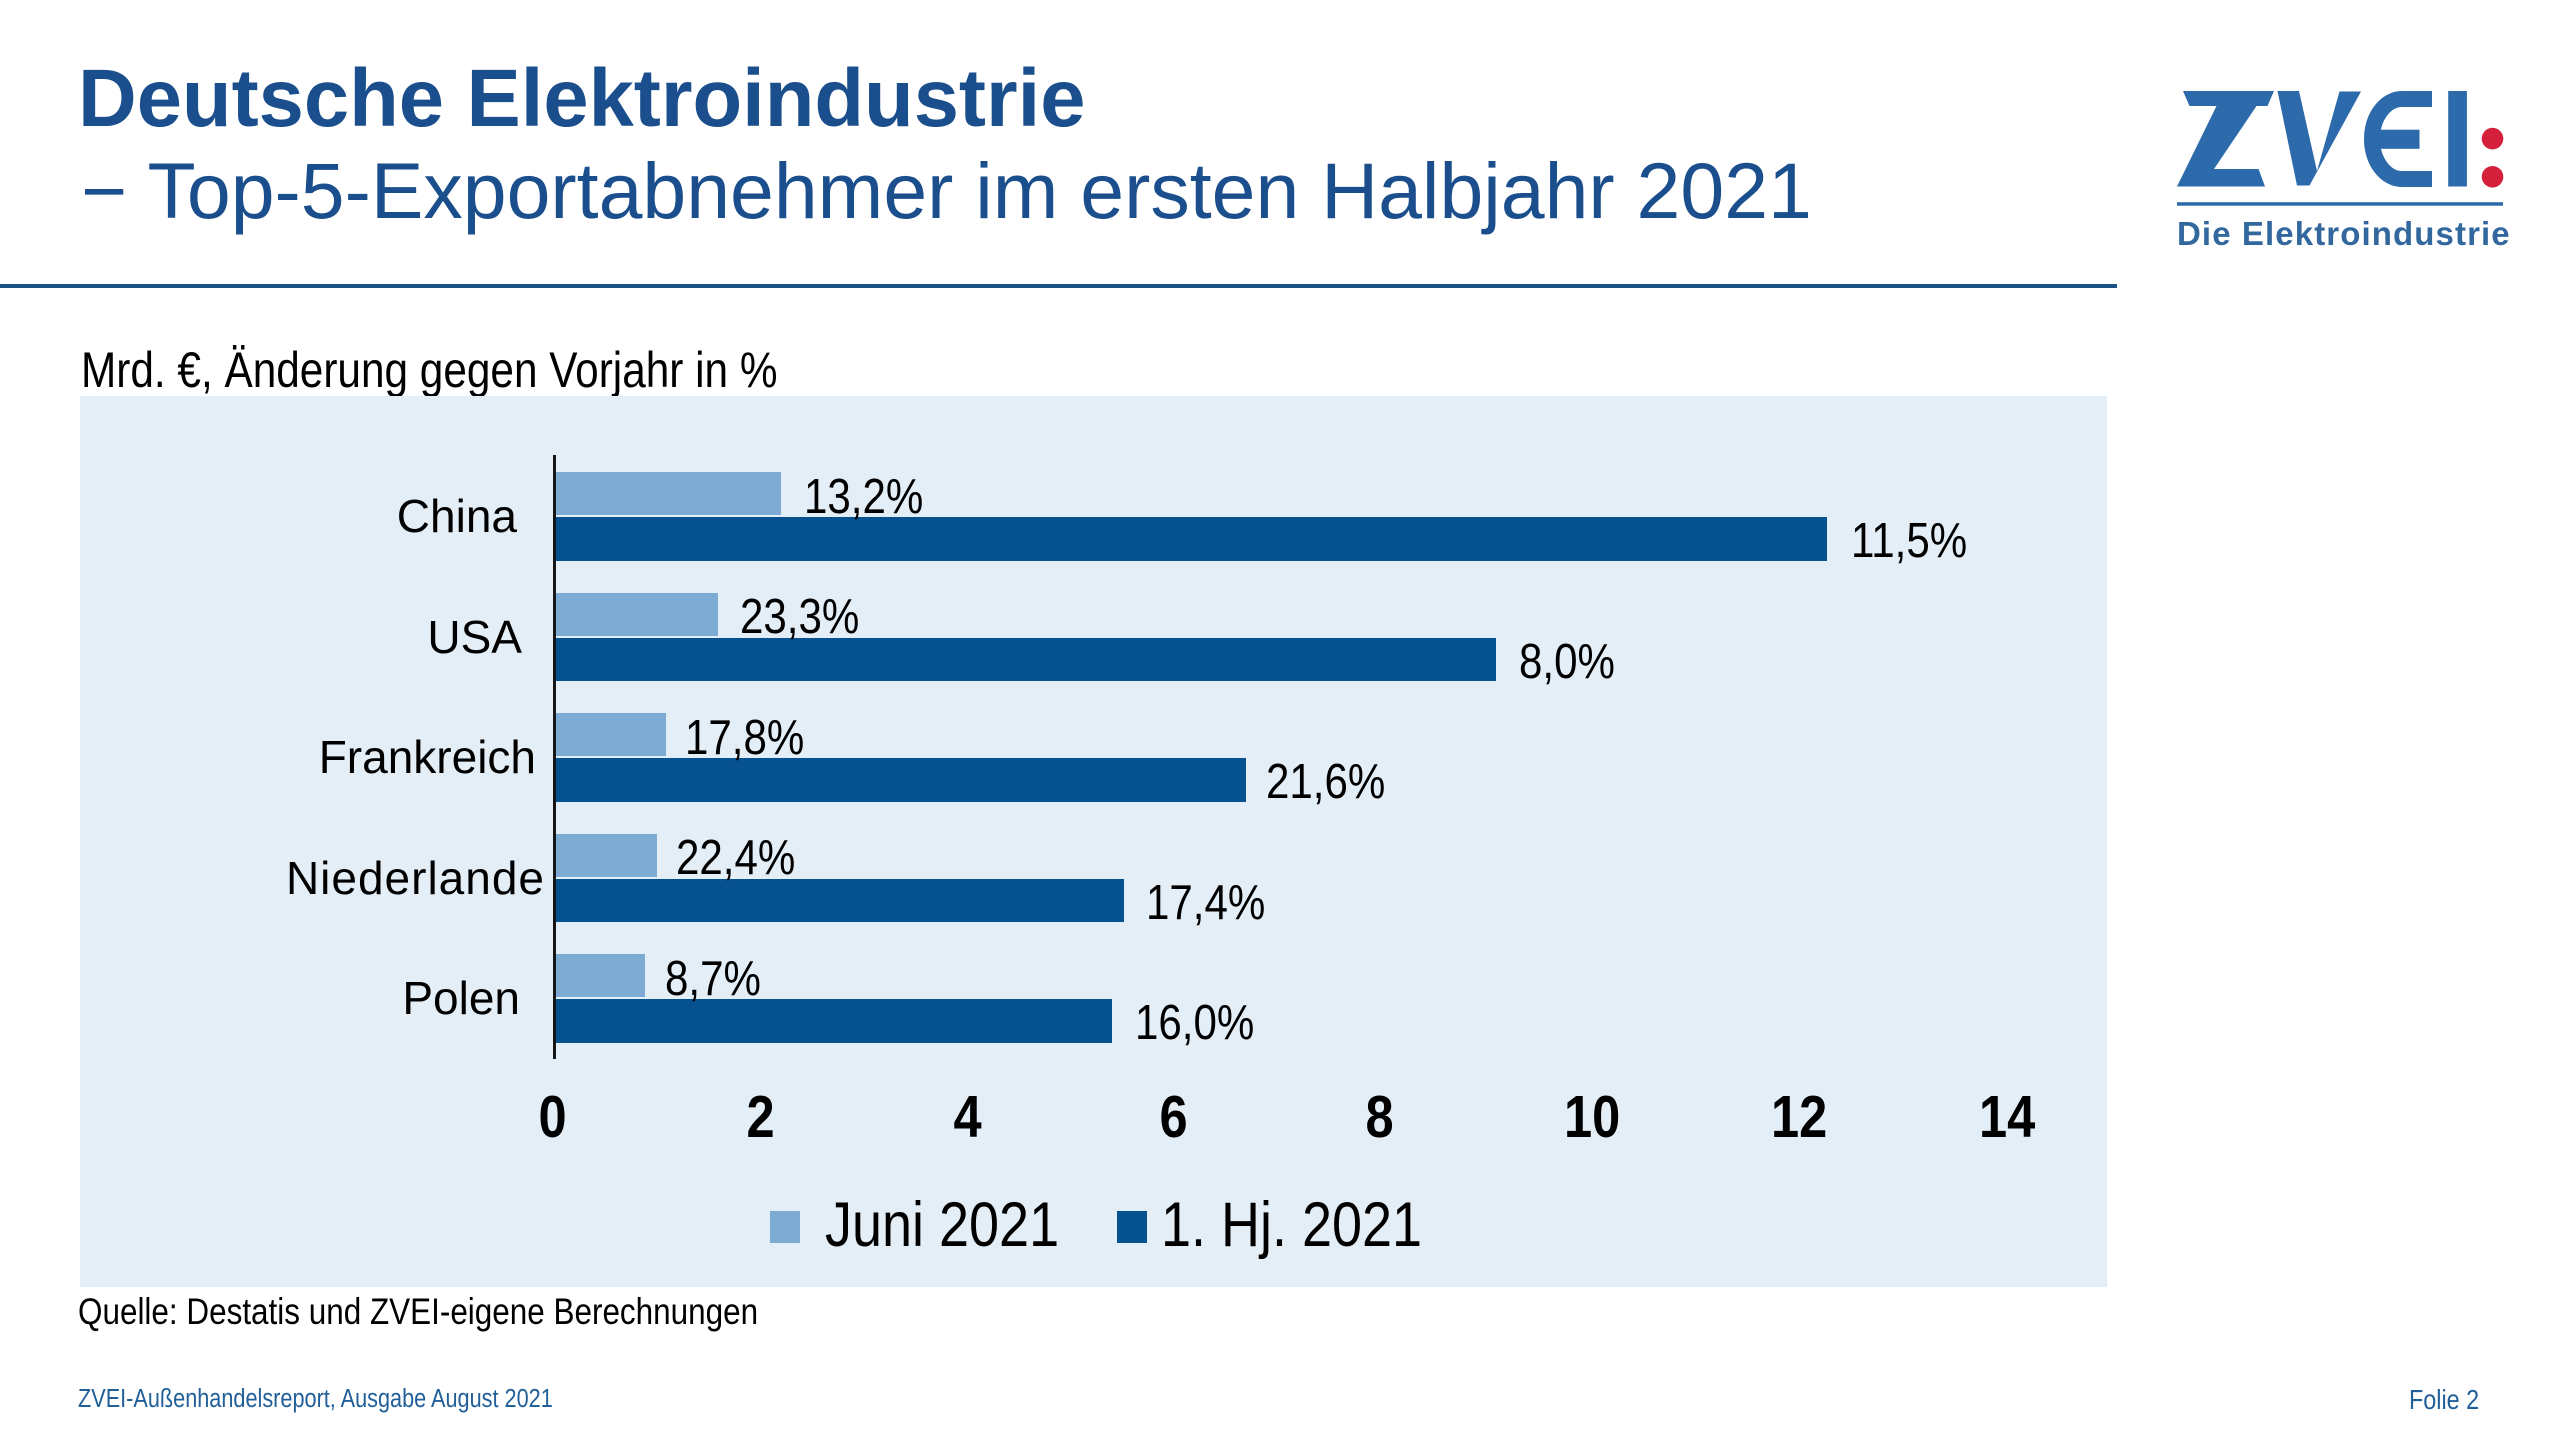 This screenshot has height=1440, width=2560. What do you see at coordinates (2344, 233) in the screenshot?
I see `svg-text: Die Elektroindustrie` at bounding box center [2344, 233].